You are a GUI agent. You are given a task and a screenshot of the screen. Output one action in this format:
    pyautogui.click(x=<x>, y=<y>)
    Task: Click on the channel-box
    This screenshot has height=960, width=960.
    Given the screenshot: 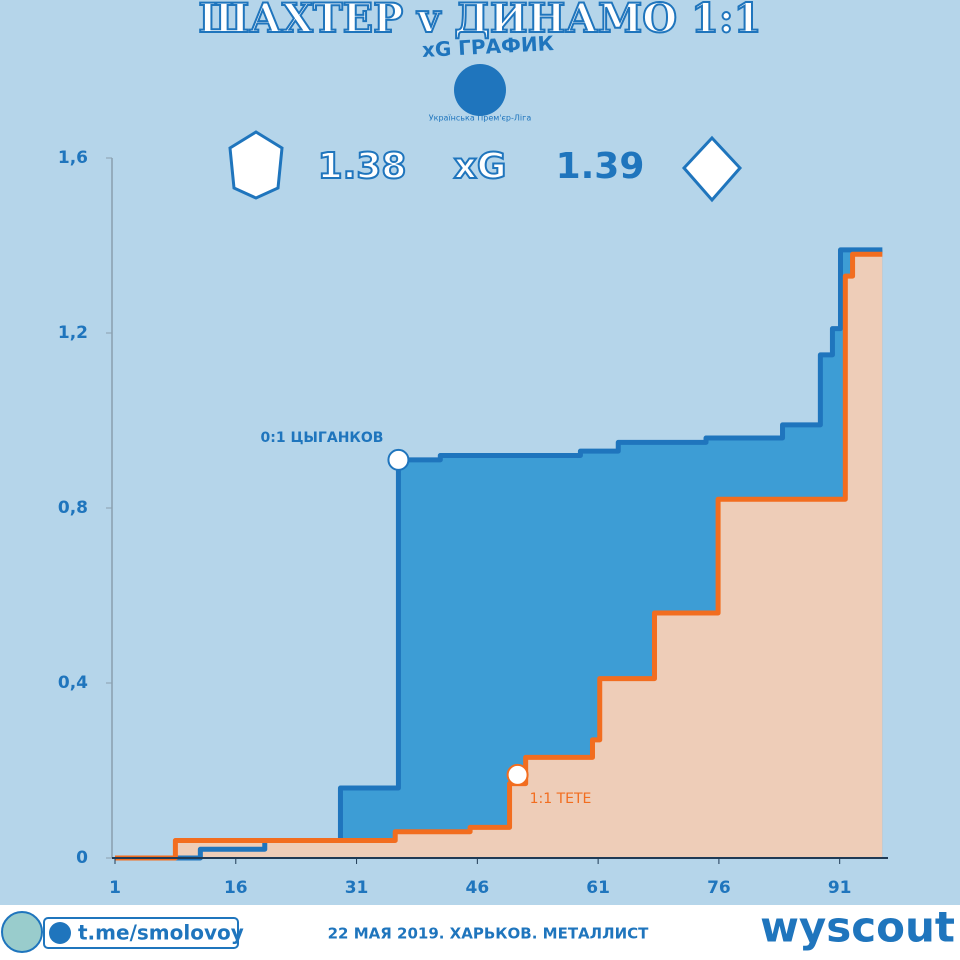 What is the action you would take?
    pyautogui.click(x=141, y=933)
    